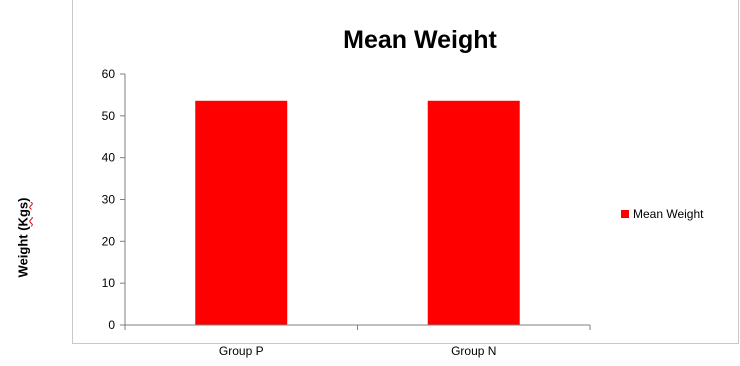  I want to click on y-tick-label: 10, so click(109, 283).